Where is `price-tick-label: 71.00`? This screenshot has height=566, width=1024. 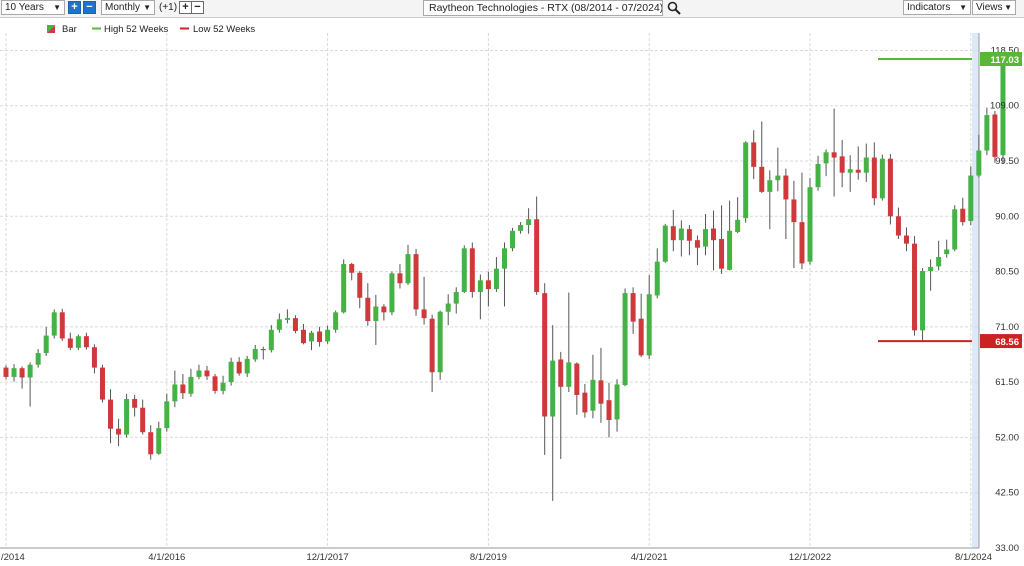 price-tick-label: 71.00 is located at coordinates (1007, 327).